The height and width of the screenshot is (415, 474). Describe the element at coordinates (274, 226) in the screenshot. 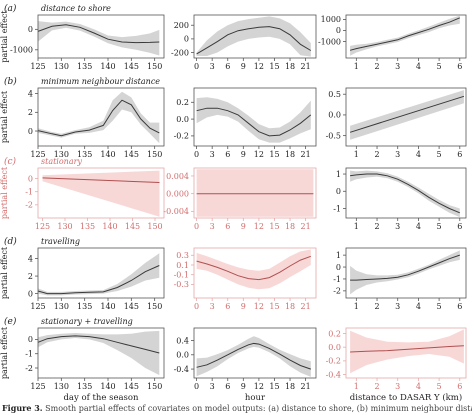

I see `x-tick-label: 15` at that location.